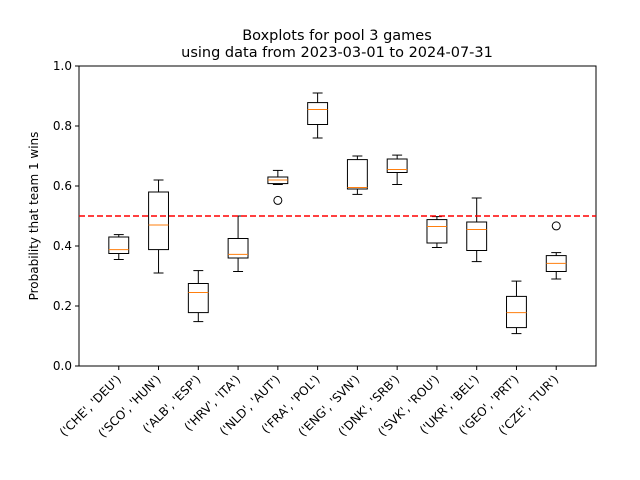 The width and height of the screenshot is (640, 480). I want to click on chart-title-line-1: Boxplots for pool 3 games, so click(337, 36).